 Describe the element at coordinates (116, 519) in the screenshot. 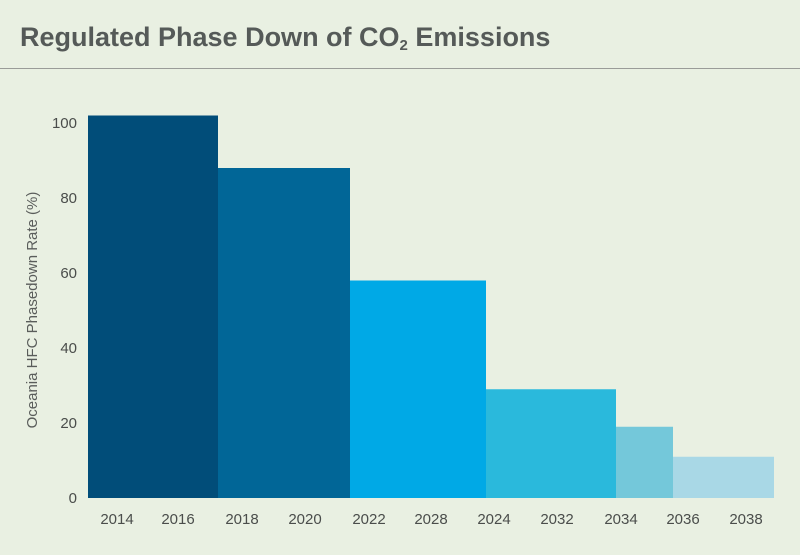

I see `x-tick-label: 2014` at that location.